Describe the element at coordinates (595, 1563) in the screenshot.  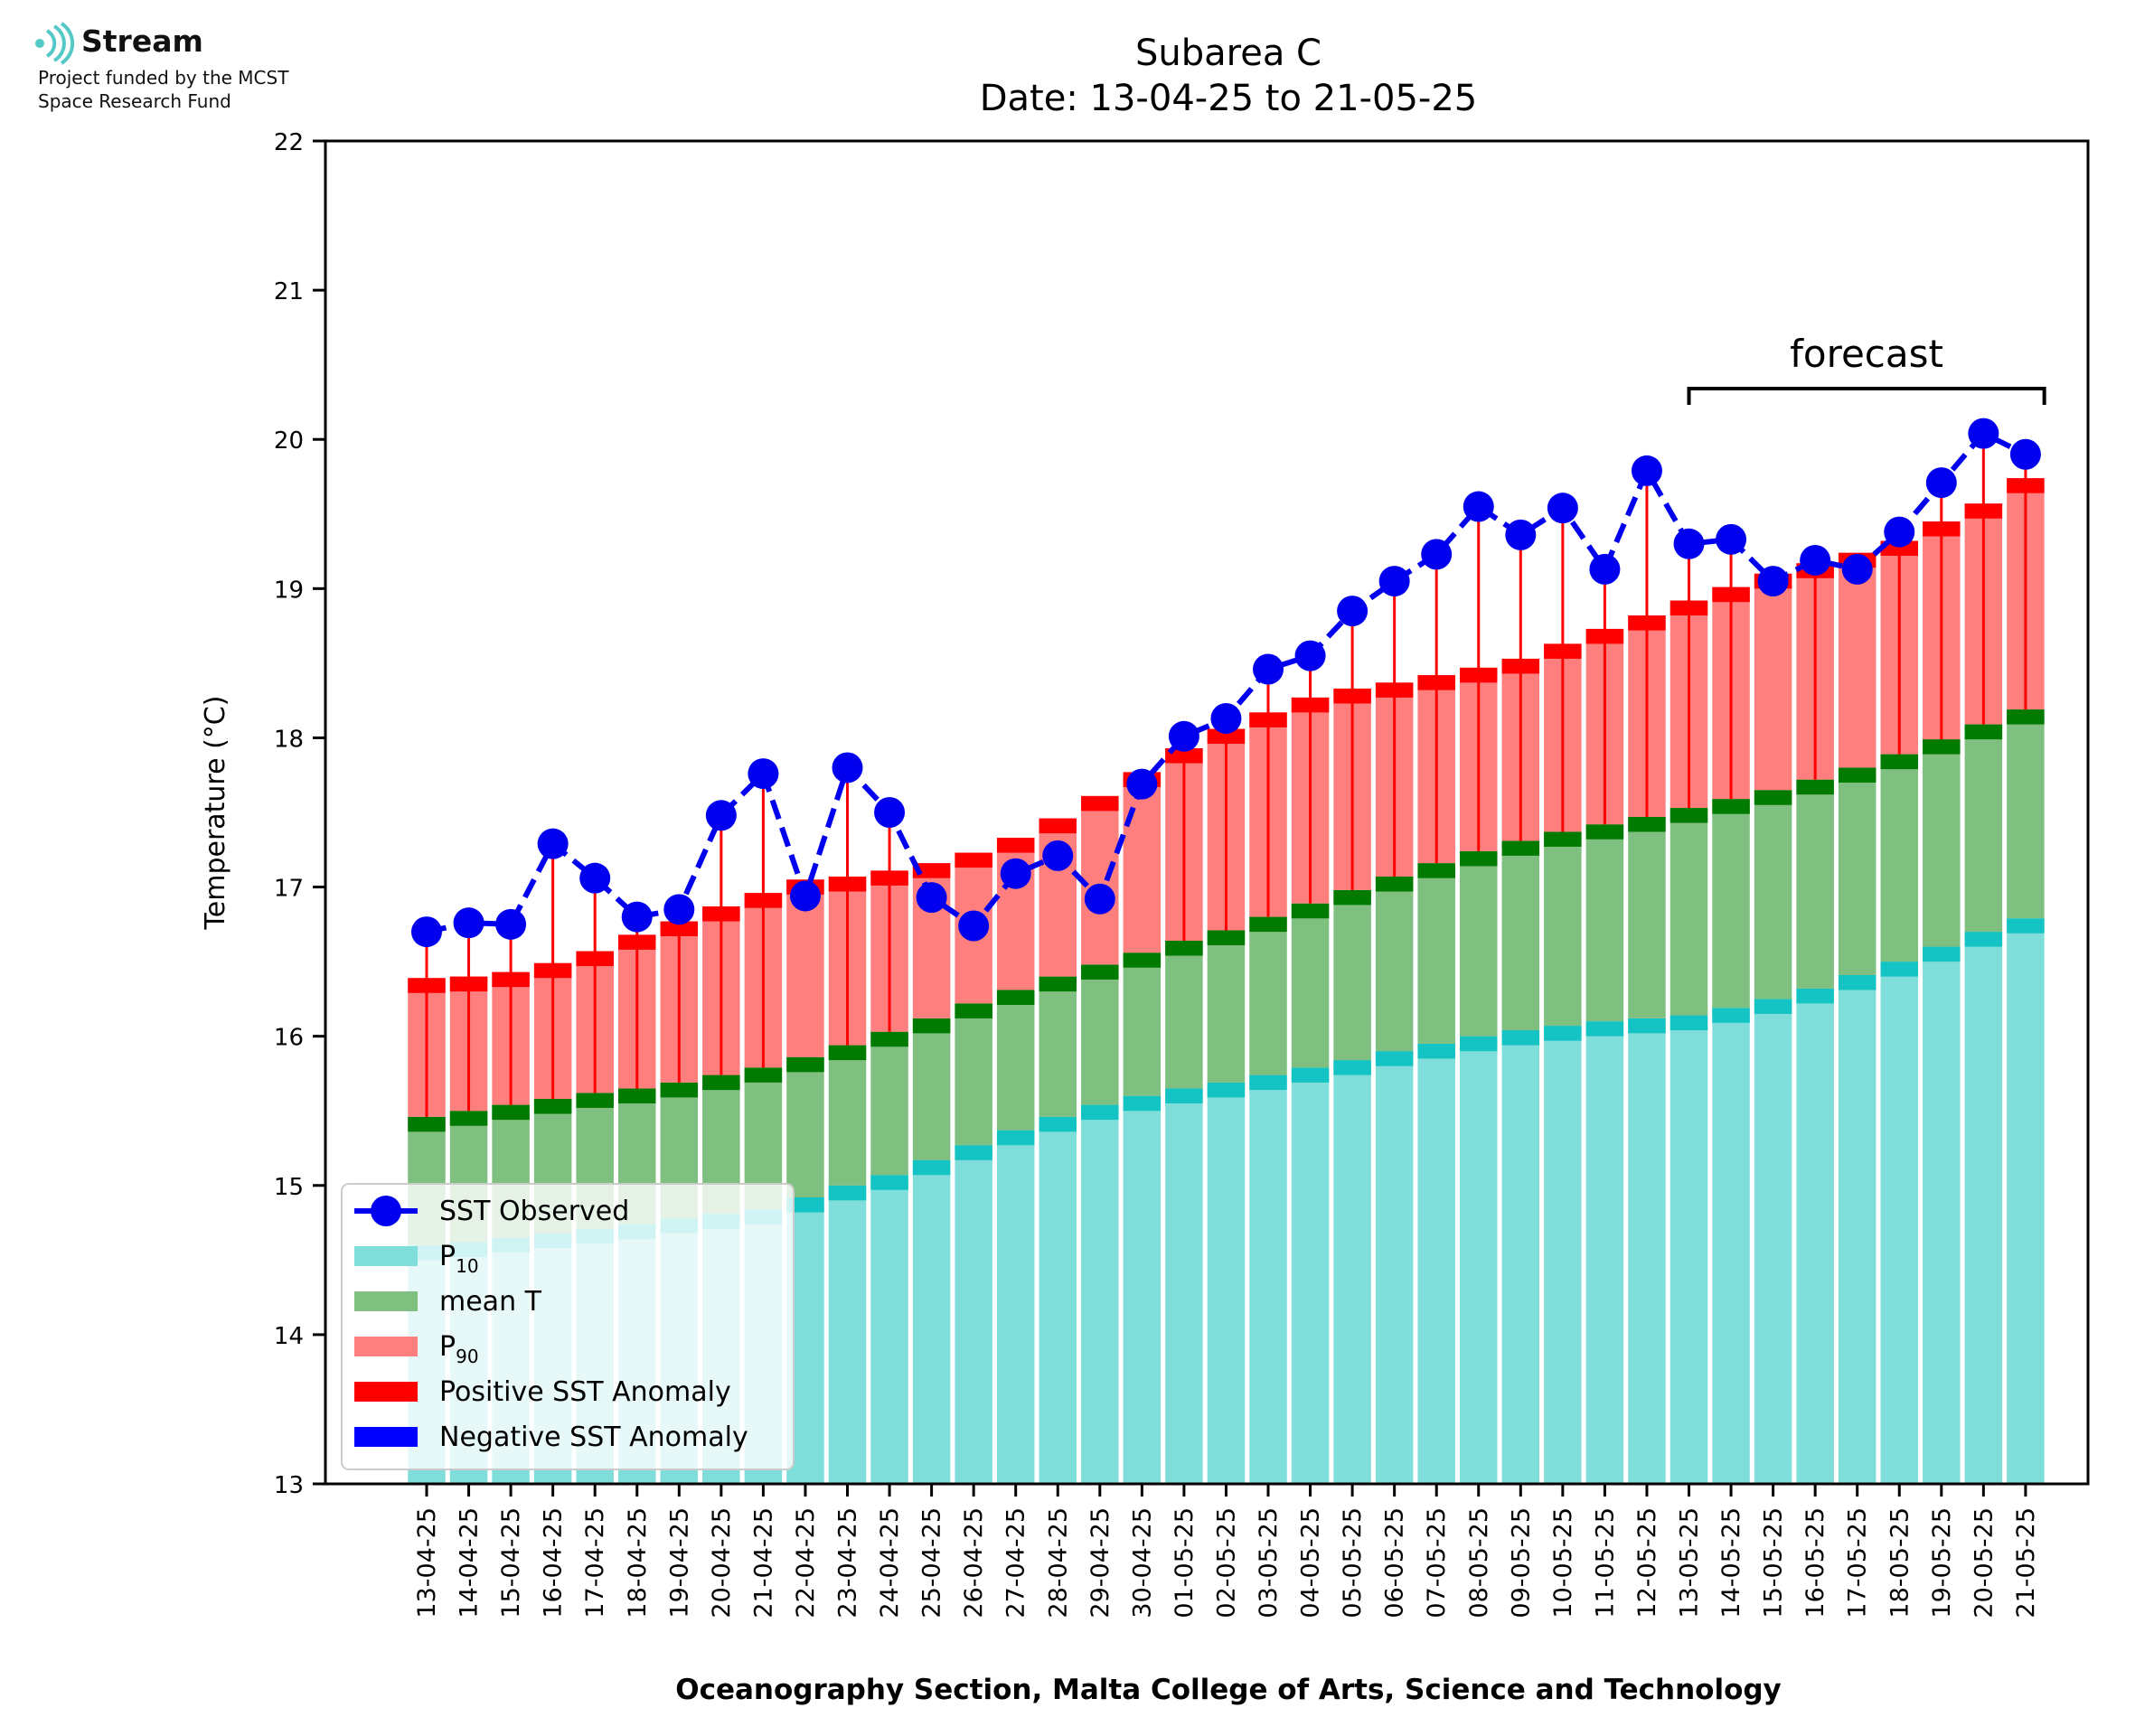
I see `x-tick-label: 17-04-25` at that location.